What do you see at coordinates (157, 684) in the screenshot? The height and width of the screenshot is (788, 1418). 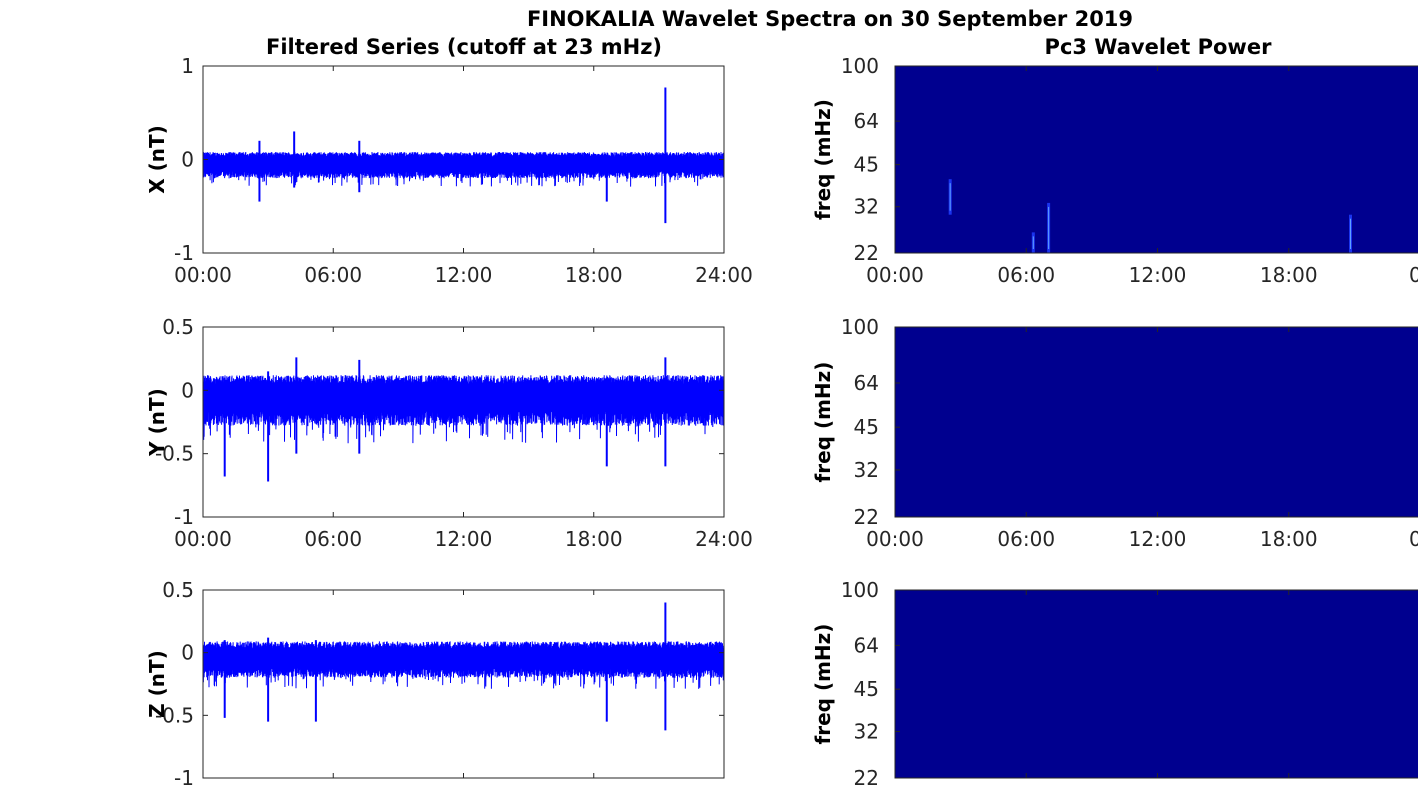 I see `y-axis-label: Z (nT)` at bounding box center [157, 684].